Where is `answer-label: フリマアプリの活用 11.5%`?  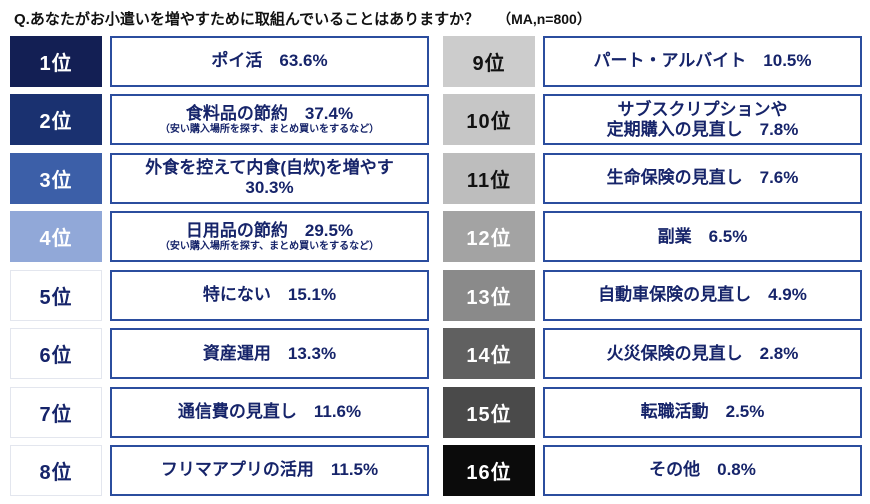
answer-label: フリマアプリの活用 11.5% is located at coordinates (269, 470).